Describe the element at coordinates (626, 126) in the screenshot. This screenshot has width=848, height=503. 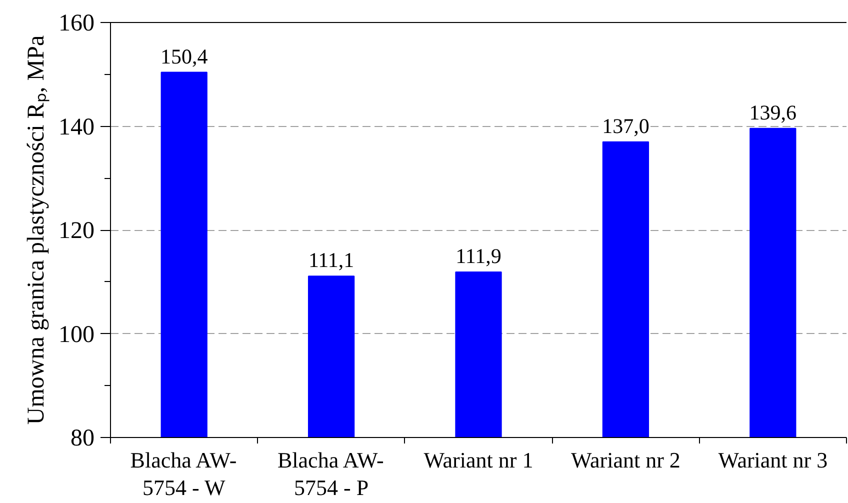
I see `data-label: 137,0` at that location.